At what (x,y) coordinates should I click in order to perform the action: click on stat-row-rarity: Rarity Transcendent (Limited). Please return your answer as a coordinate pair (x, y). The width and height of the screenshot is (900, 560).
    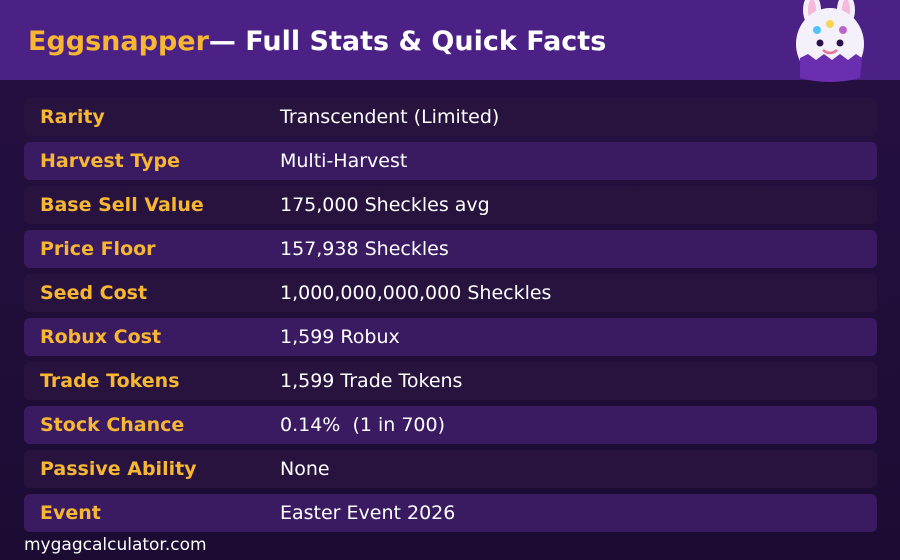
    Looking at the image, I should click on (450, 117).